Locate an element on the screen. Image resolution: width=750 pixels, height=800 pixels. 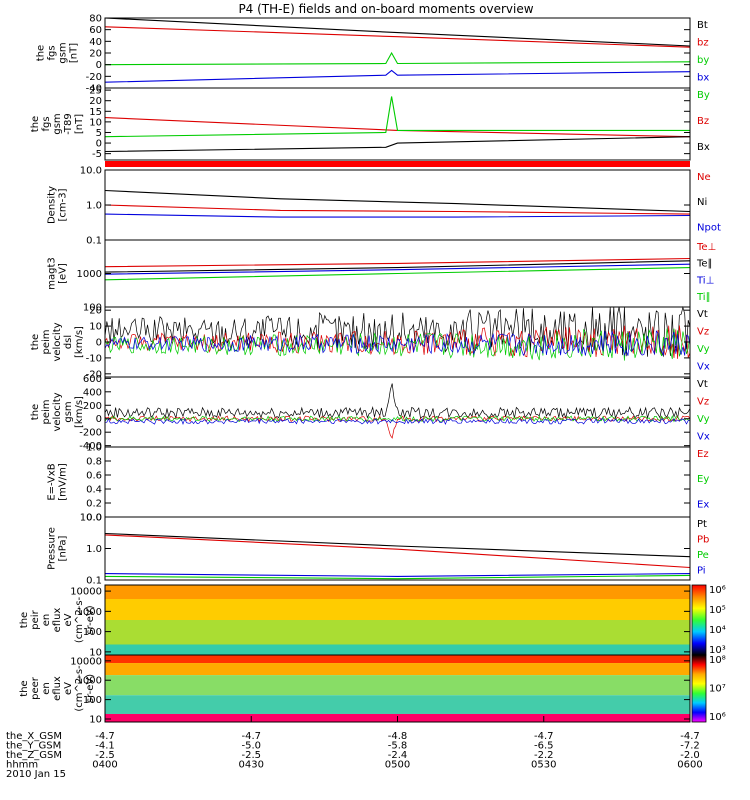
y-axis-label: -T89 is located at coordinates (68, 124).